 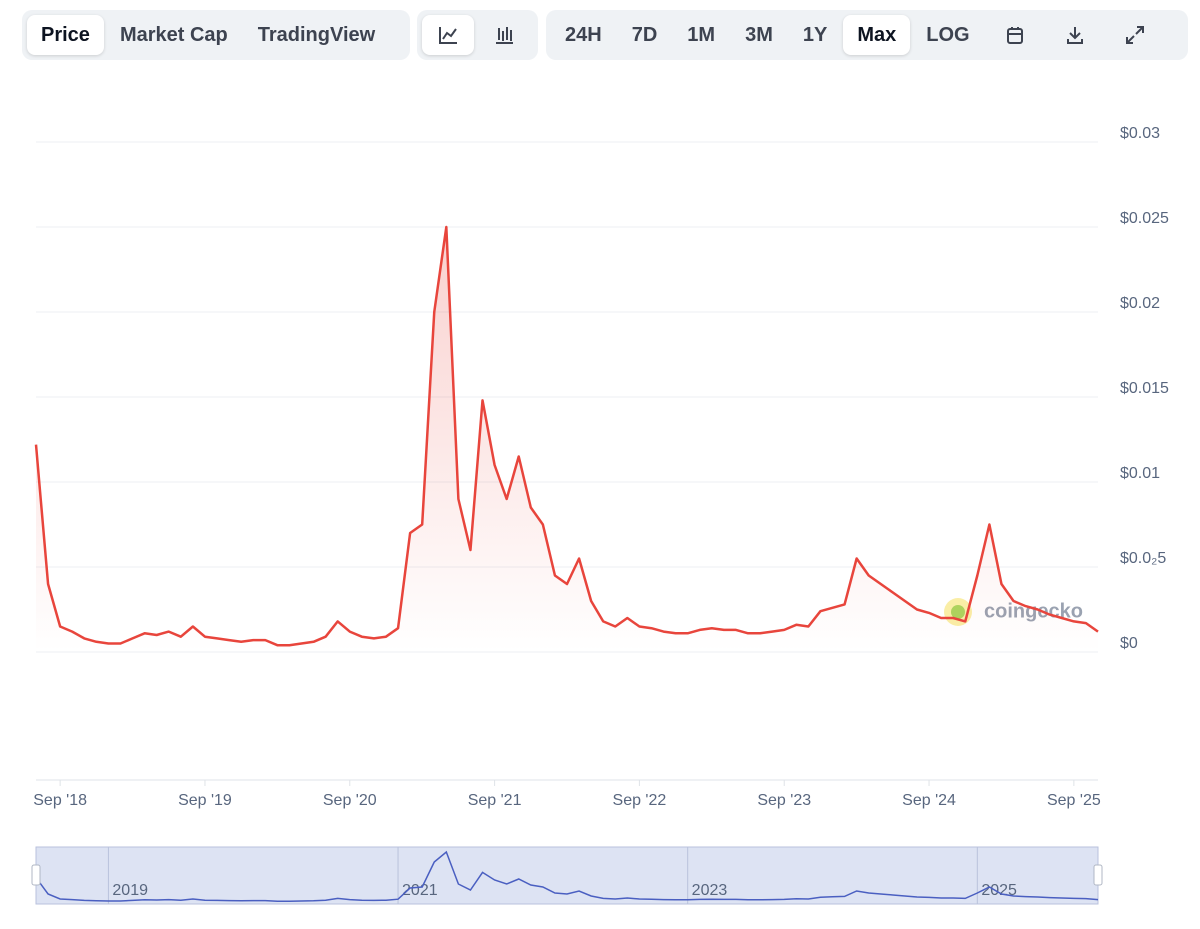 I want to click on x-tick-label: Sep '21, so click(x=495, y=800).